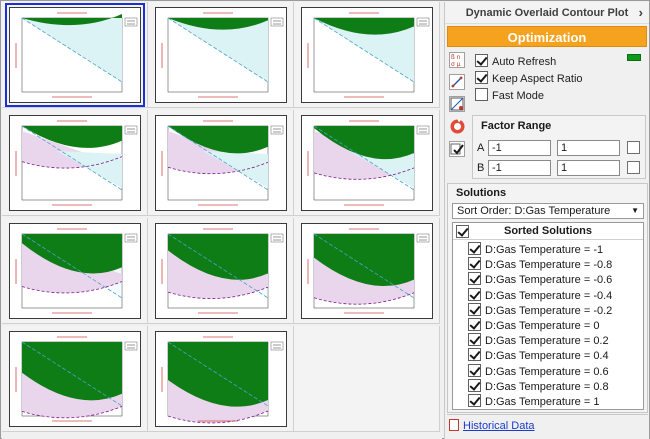 The height and width of the screenshot is (439, 650). I want to click on auto-refresh-option: Auto Refresh, so click(515, 62).